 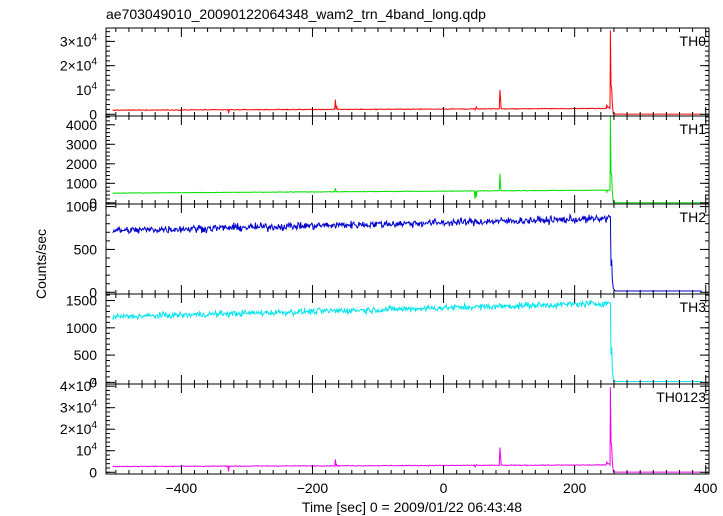 What do you see at coordinates (81, 144) in the screenshot?
I see `y-tick-label: 3000` at bounding box center [81, 144].